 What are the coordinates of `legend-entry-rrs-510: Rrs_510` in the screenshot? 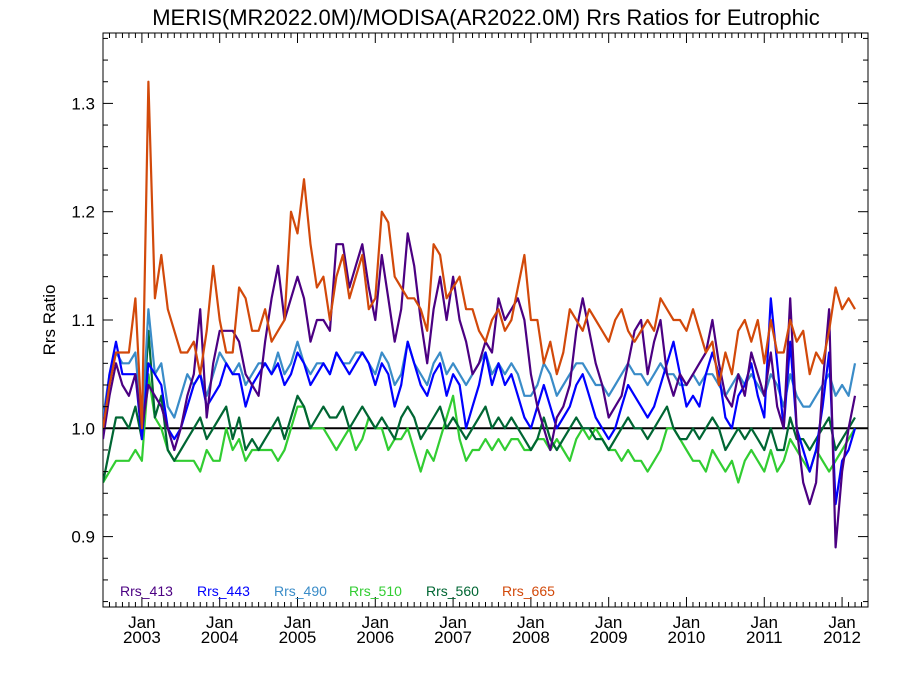 It's located at (375, 591).